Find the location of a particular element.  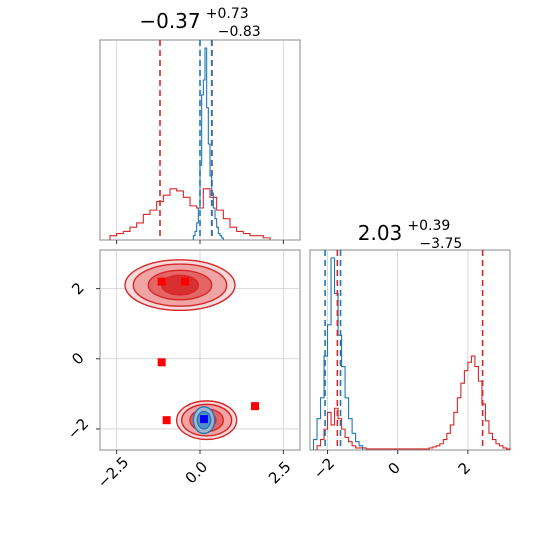

hist-y-title-upper: +0.39 is located at coordinates (428, 226).